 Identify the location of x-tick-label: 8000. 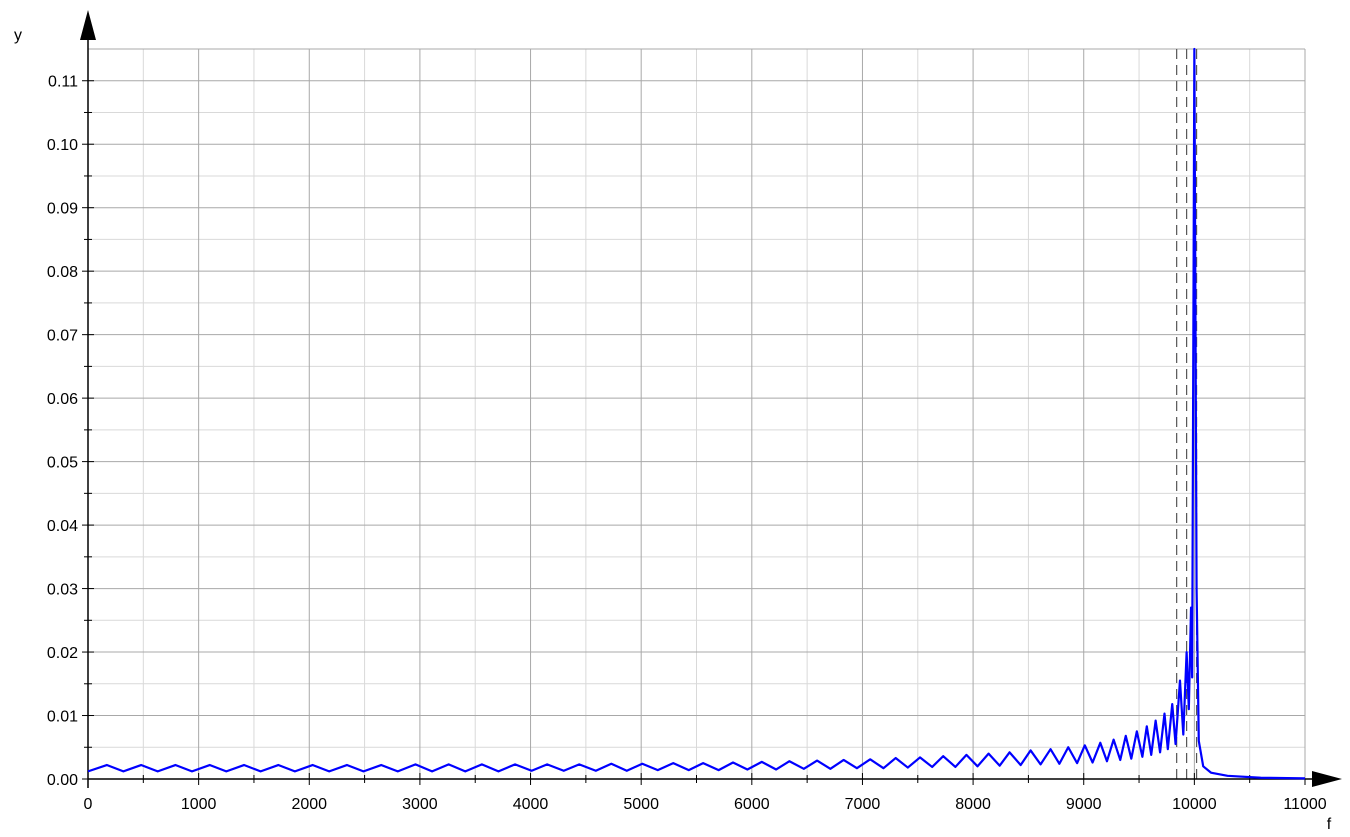
(973, 804).